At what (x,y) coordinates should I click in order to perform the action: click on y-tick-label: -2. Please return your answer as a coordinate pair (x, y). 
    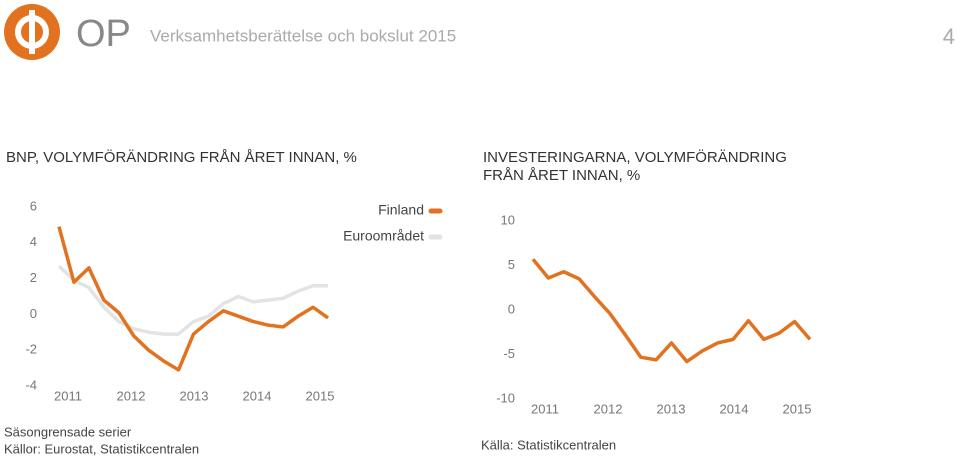
    Looking at the image, I should click on (31, 349).